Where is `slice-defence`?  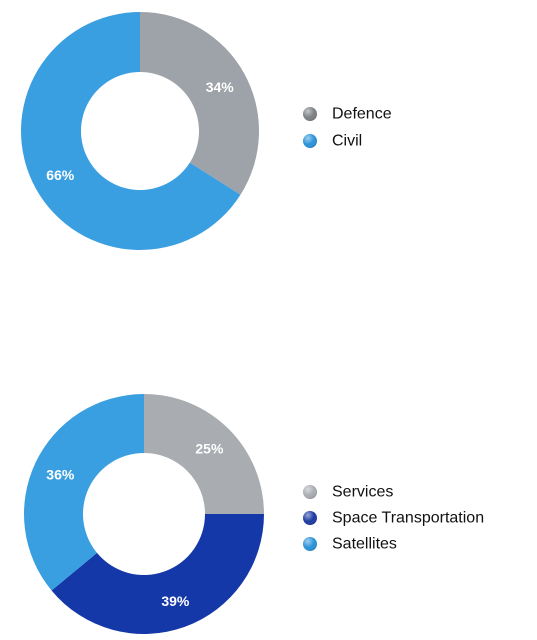
slice-defence is located at coordinates (199, 103).